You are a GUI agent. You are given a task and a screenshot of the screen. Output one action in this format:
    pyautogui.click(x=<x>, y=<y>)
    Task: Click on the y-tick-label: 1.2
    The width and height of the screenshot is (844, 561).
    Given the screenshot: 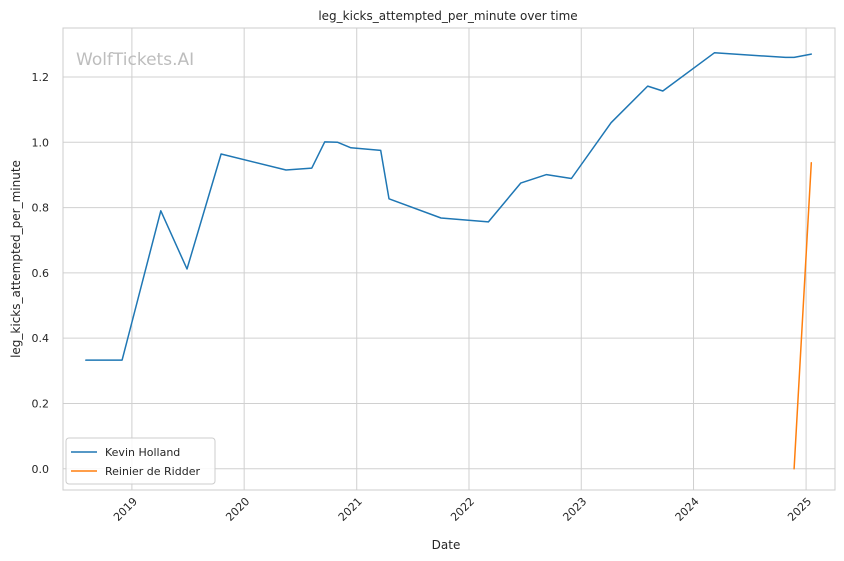 What is the action you would take?
    pyautogui.click(x=41, y=77)
    